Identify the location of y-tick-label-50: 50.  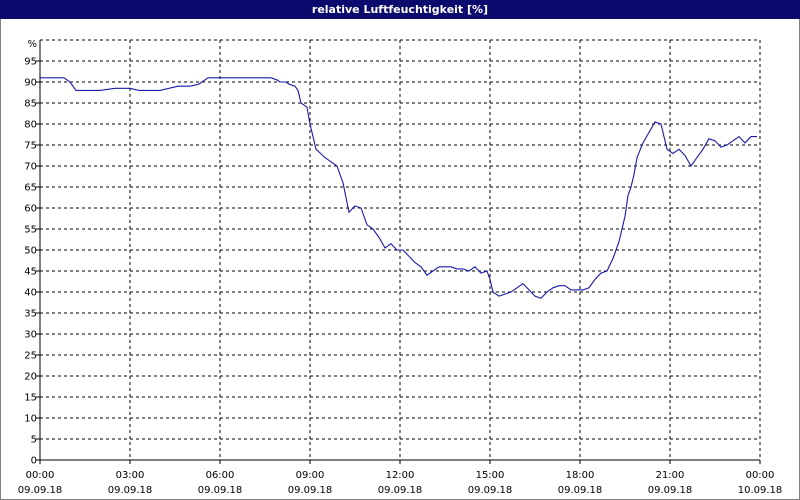
(30, 251).